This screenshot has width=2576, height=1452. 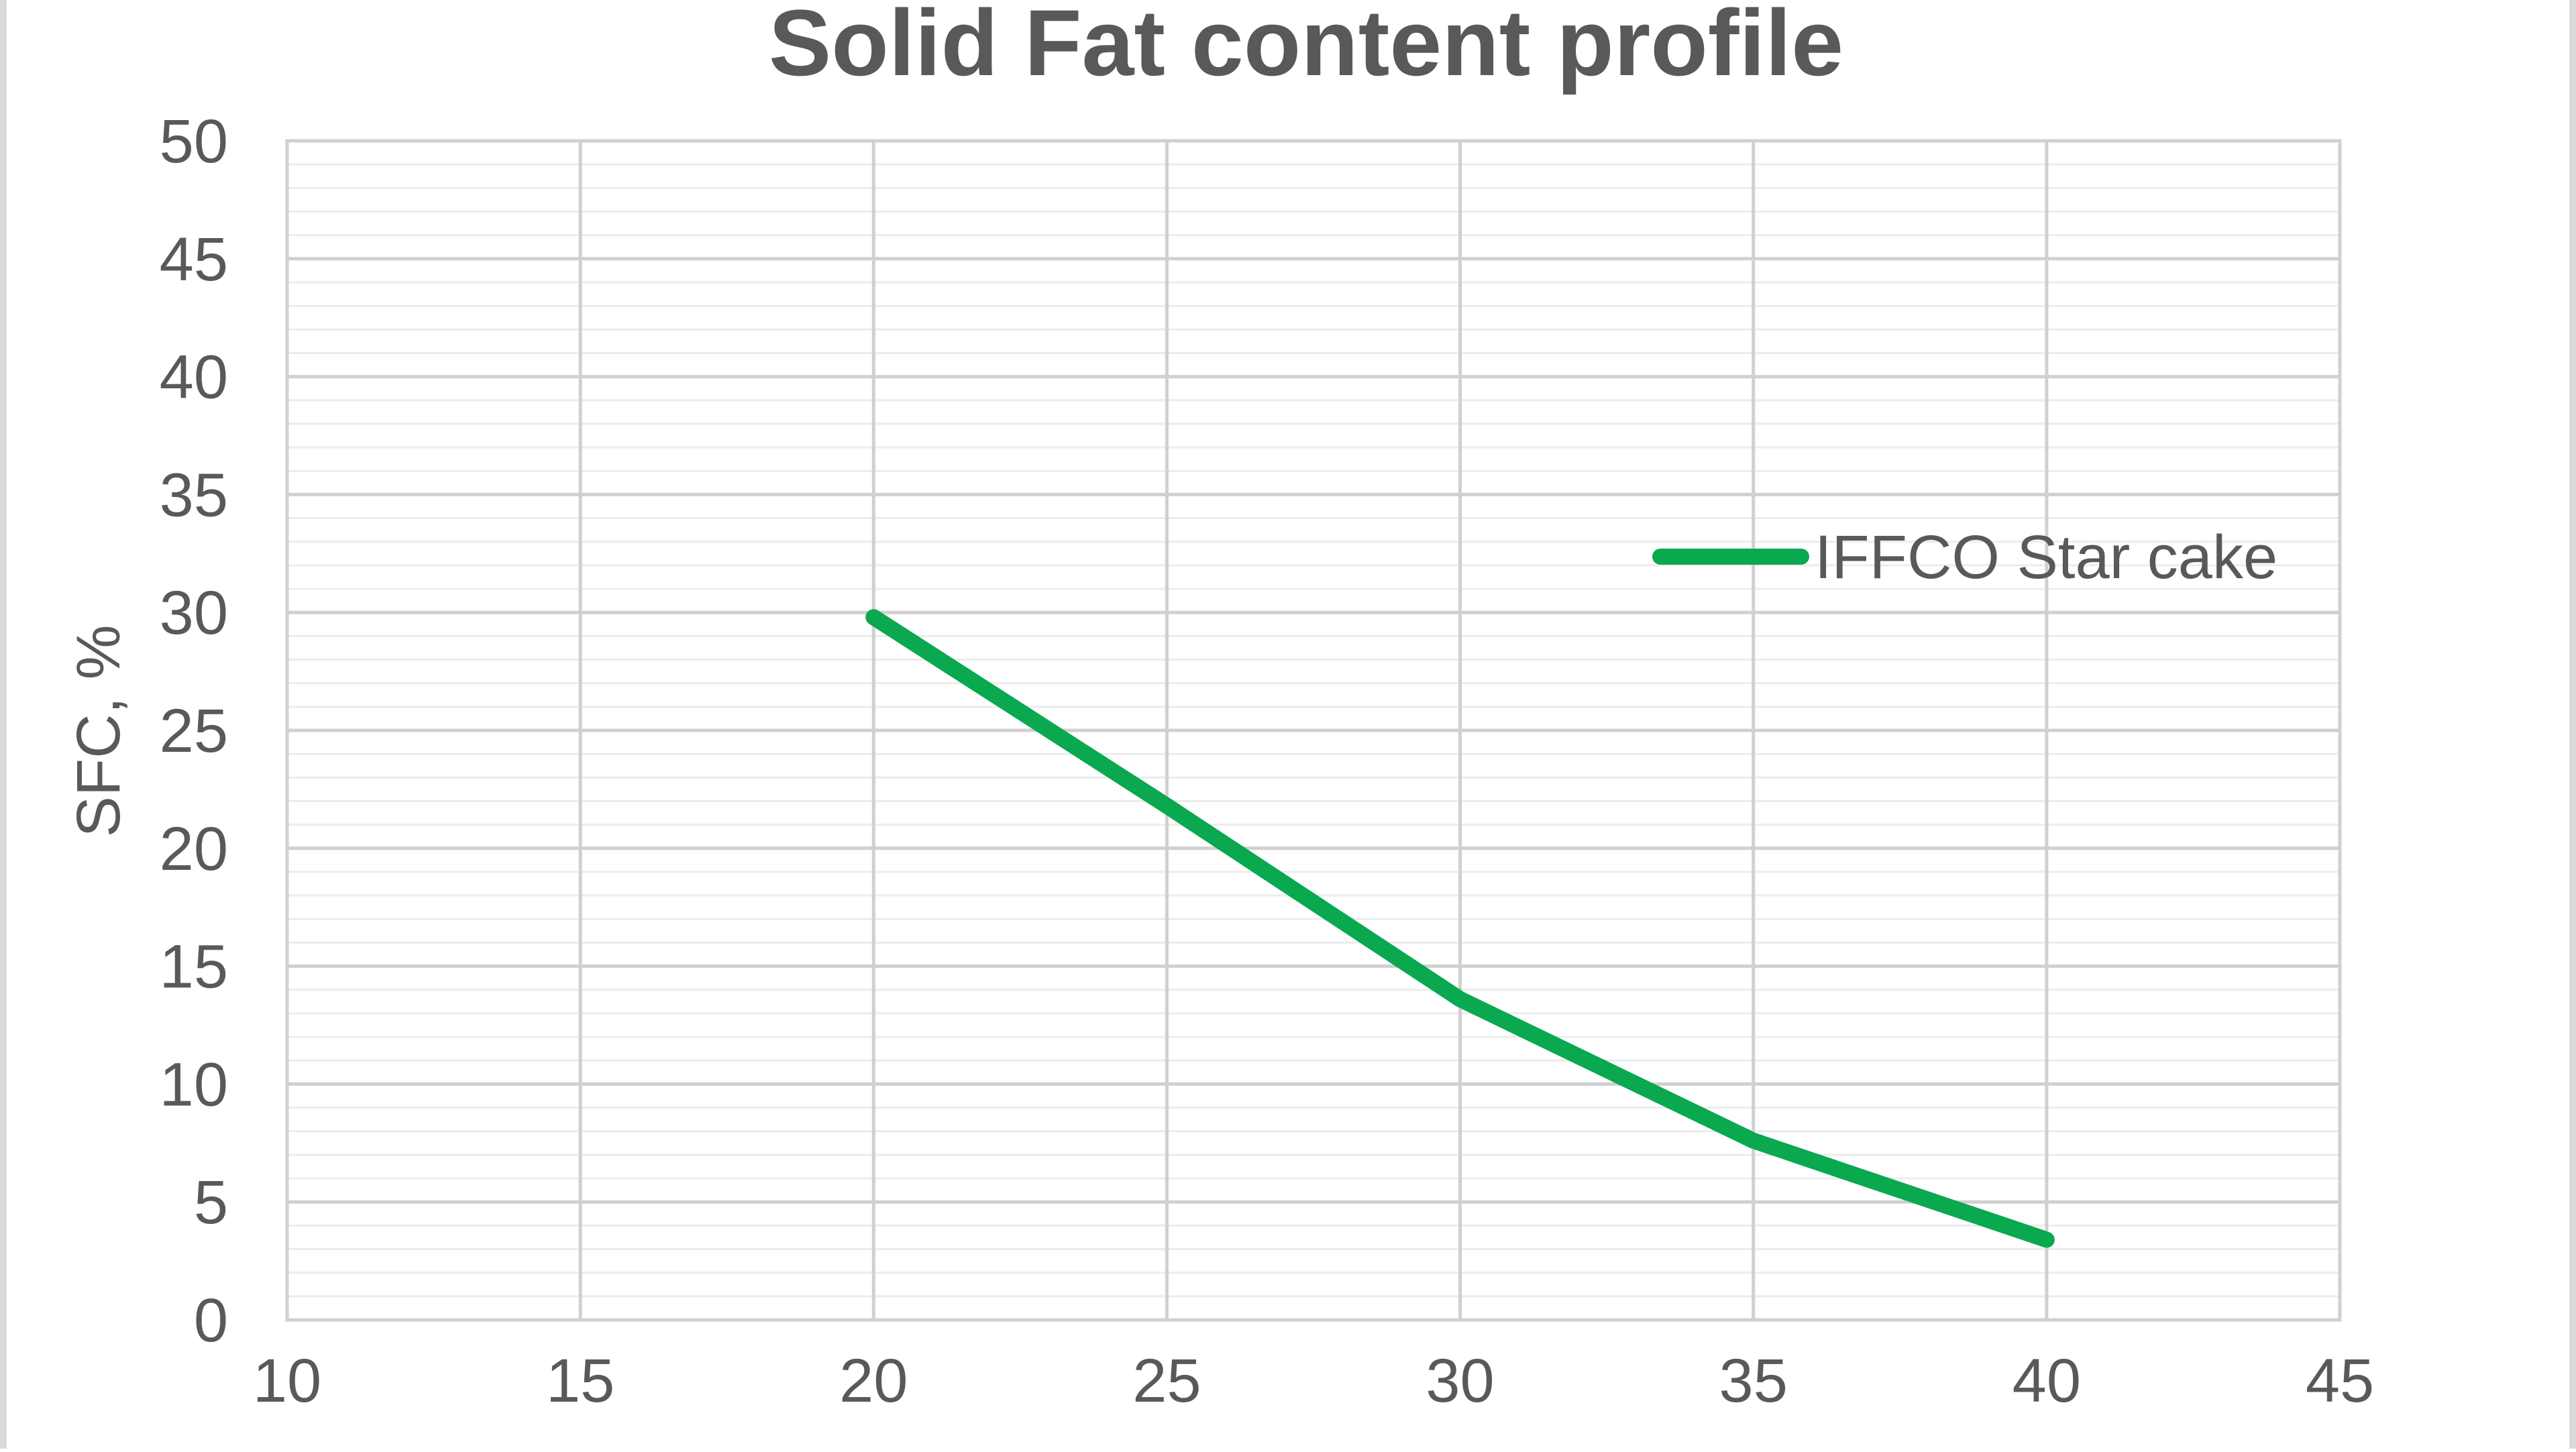 I want to click on y-tick-label: 25, so click(x=194, y=731).